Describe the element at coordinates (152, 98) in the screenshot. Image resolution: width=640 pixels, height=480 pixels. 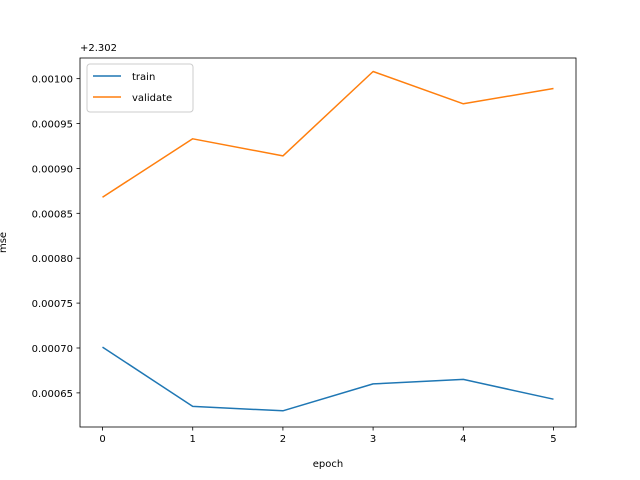
I see `legend-label-validate: validate` at that location.